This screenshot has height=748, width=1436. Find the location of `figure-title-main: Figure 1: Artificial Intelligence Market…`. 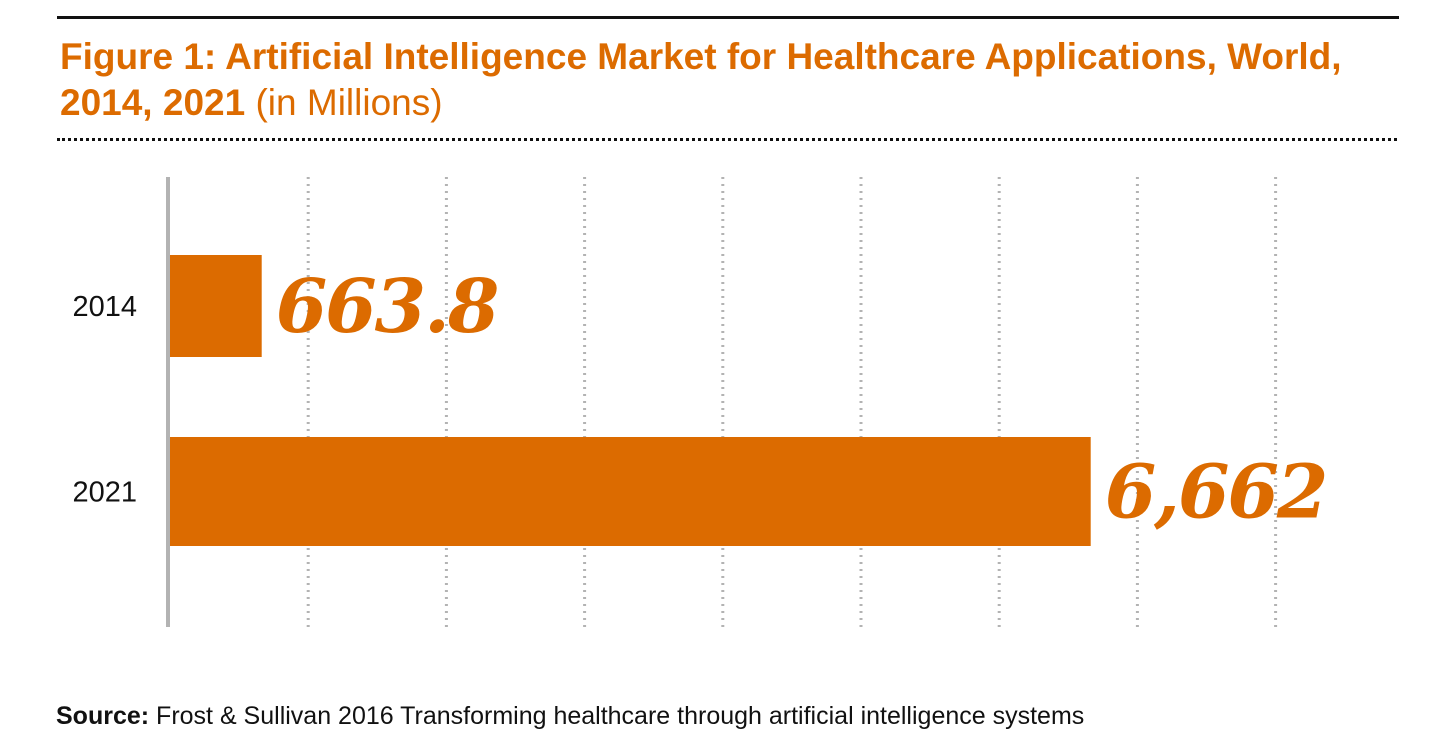

figure-title-main: Figure 1: Artificial Intelligence Market… is located at coordinates (701, 79).